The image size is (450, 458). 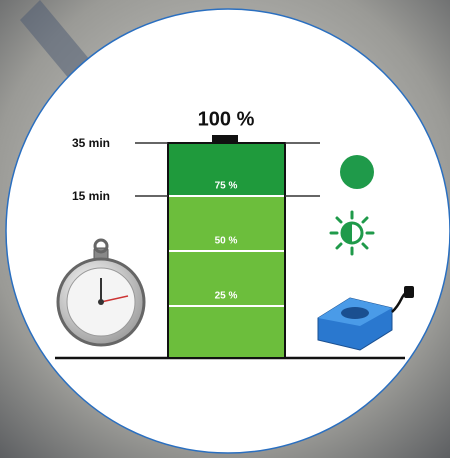 What do you see at coordinates (365, 318) in the screenshot?
I see `charger-icon` at bounding box center [365, 318].